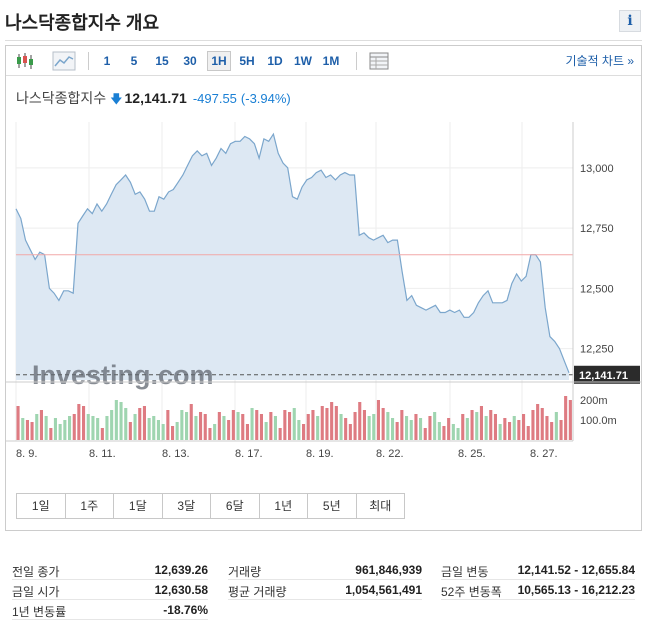  Describe the element at coordinates (190, 61) in the screenshot. I see `interval-30: 30` at that location.